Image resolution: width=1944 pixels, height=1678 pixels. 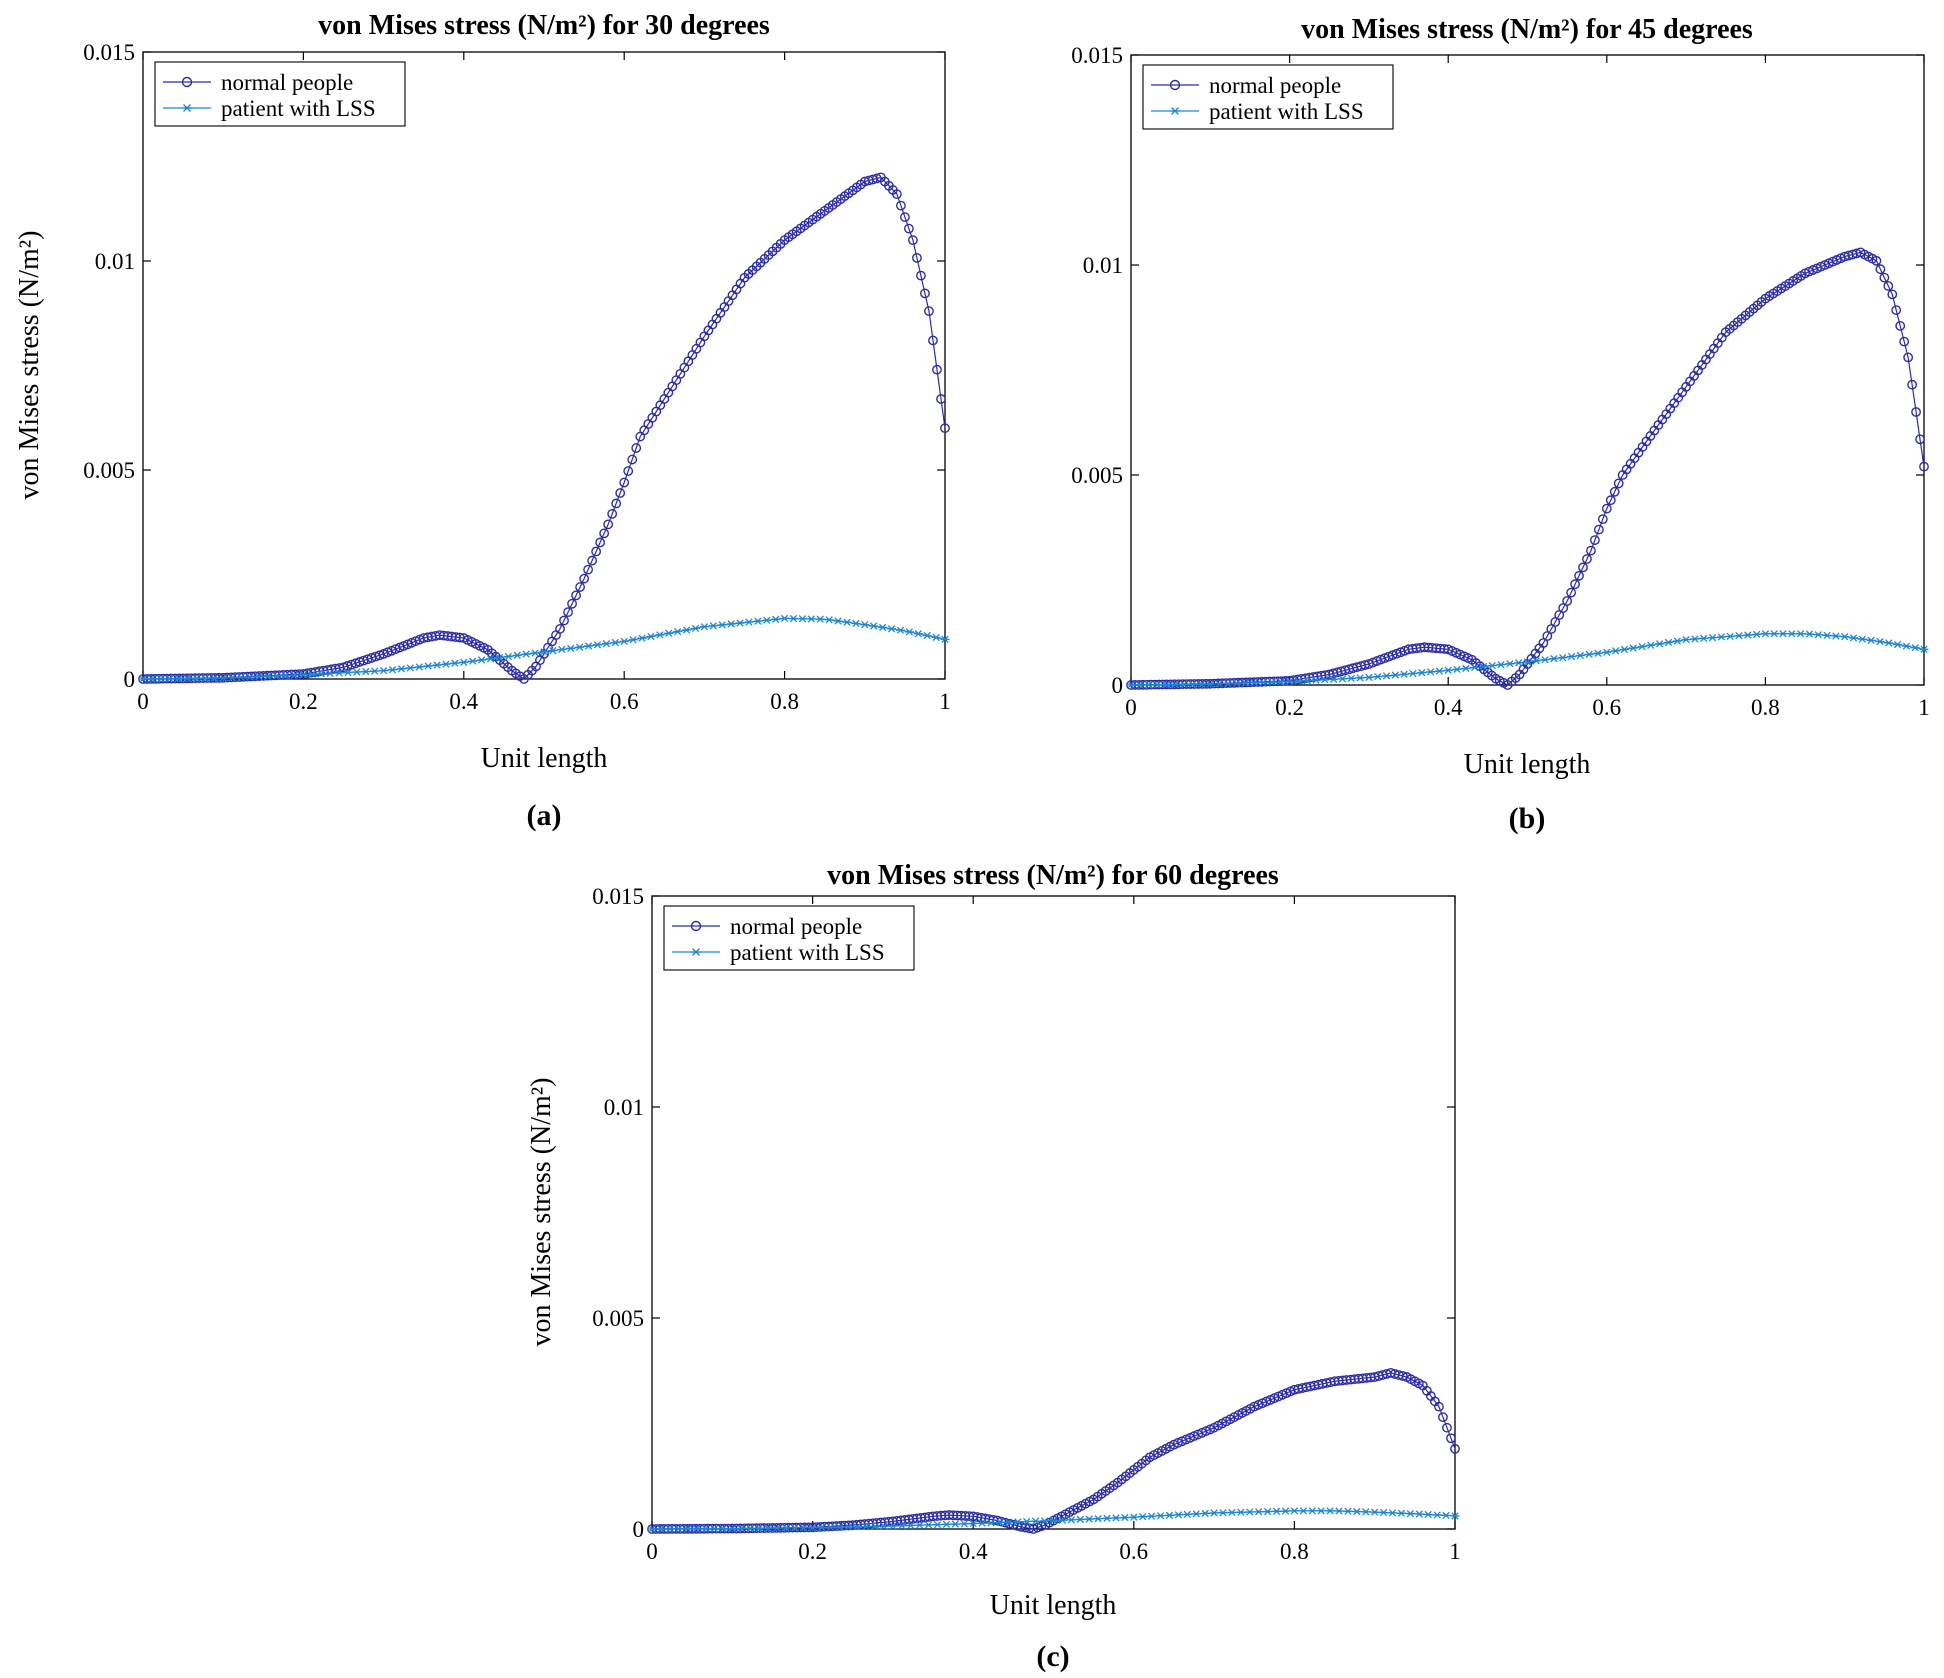 I want to click on y-tick-label: 0.015, so click(x=109, y=52).